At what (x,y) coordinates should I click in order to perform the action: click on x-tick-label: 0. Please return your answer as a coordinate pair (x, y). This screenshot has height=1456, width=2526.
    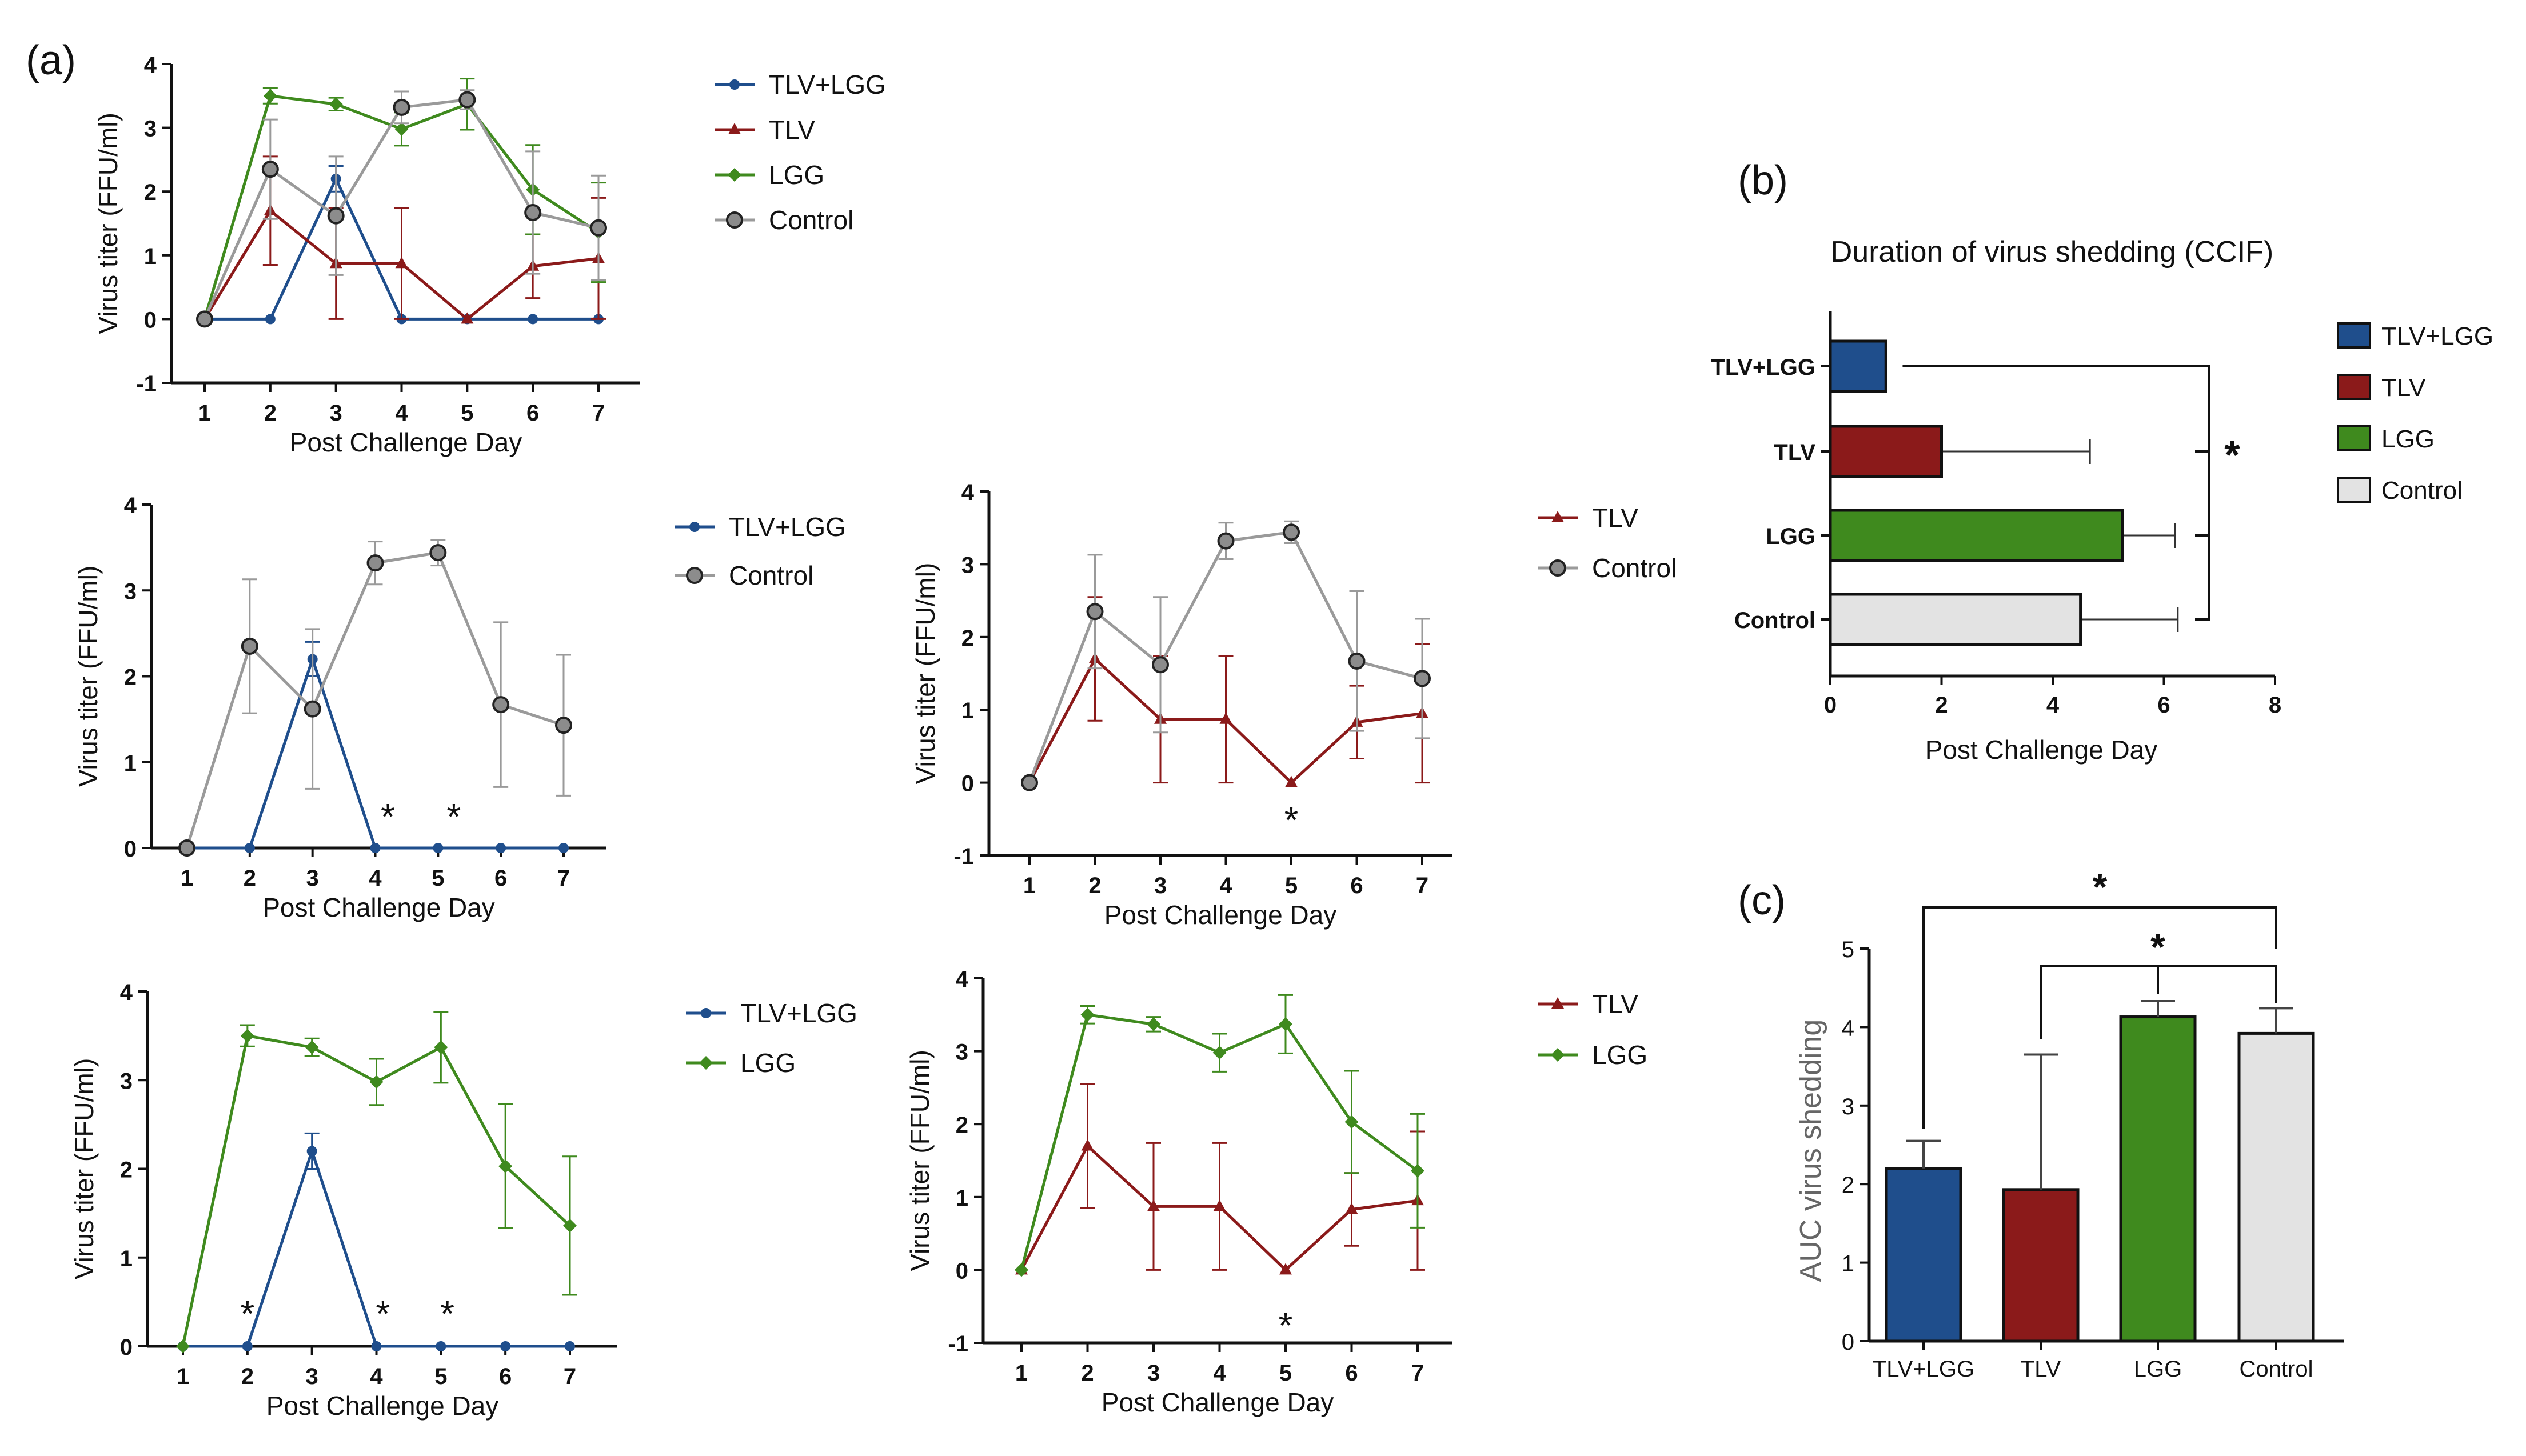
    Looking at the image, I should click on (1830, 705).